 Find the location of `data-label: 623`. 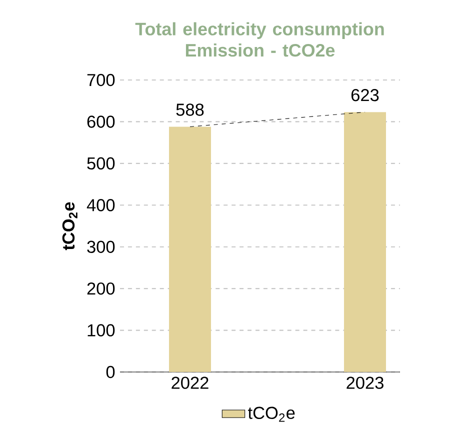

data-label: 623 is located at coordinates (365, 95).